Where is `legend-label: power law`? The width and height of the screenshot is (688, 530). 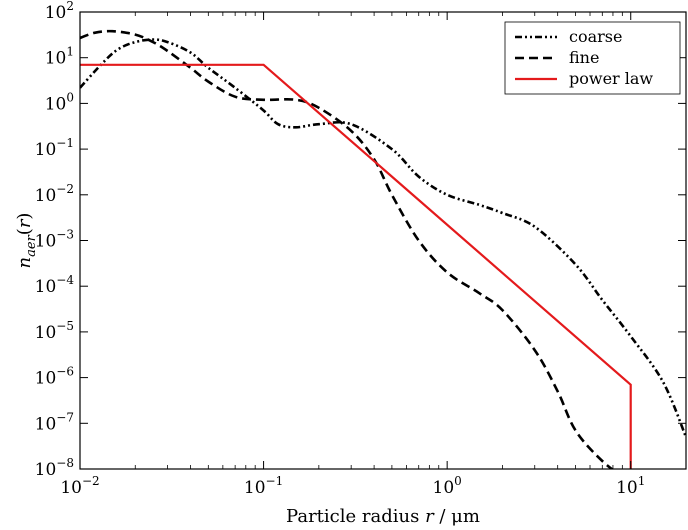 legend-label: power law is located at coordinates (611, 78).